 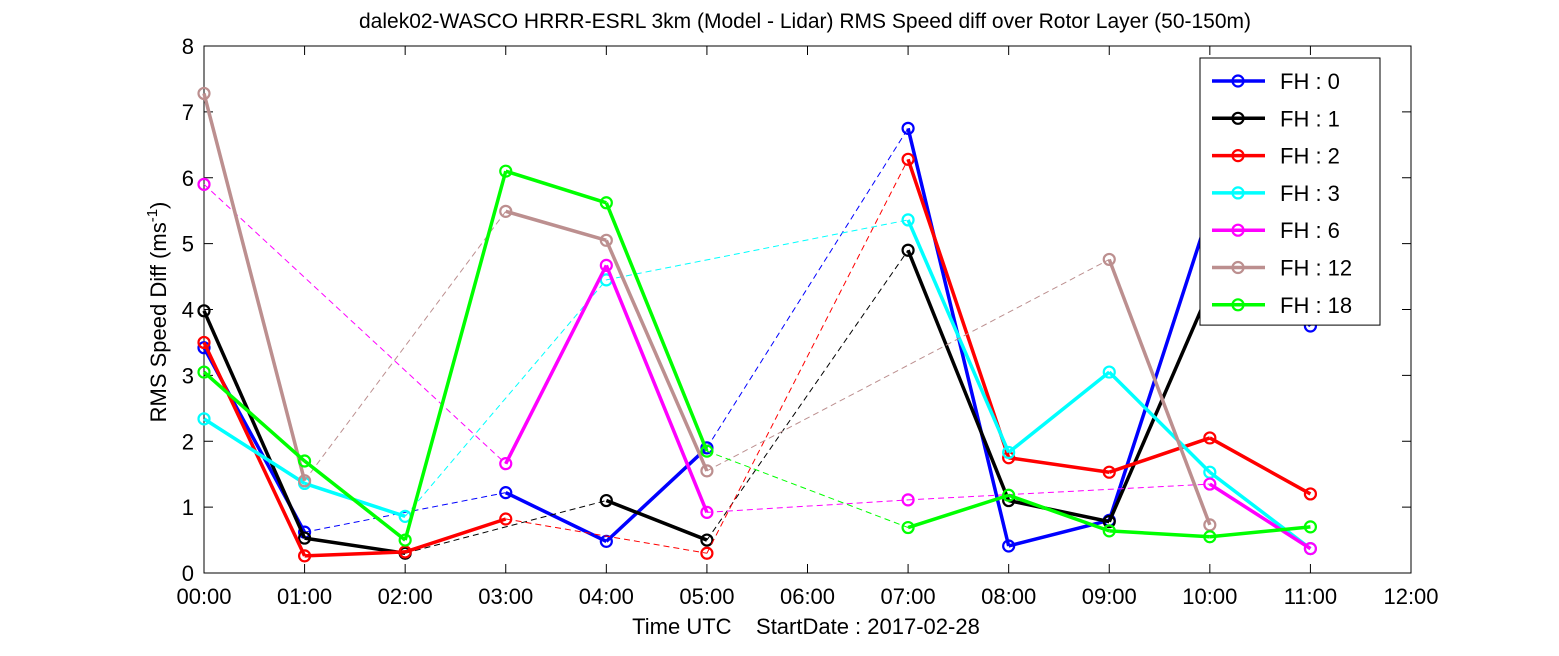 What do you see at coordinates (1310, 81) in the screenshot?
I see `legend-label: FH : 0` at bounding box center [1310, 81].